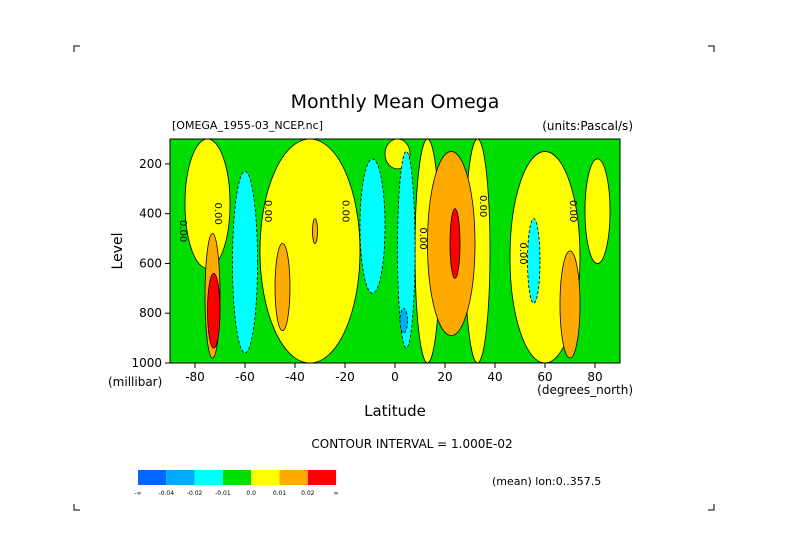 Image resolution: width=789 pixels, height=558 pixels. I want to click on crop-mark-bottom-right, so click(711, 507).